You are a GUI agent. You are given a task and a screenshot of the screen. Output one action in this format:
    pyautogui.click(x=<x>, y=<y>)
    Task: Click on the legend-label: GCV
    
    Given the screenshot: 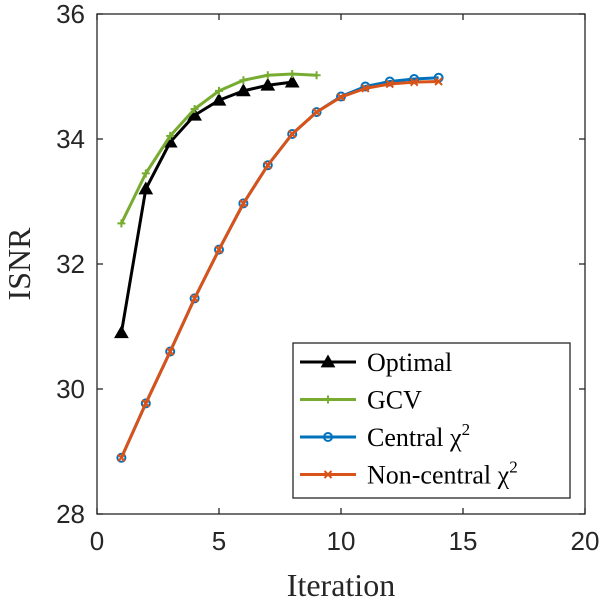 What is the action you would take?
    pyautogui.click(x=394, y=400)
    